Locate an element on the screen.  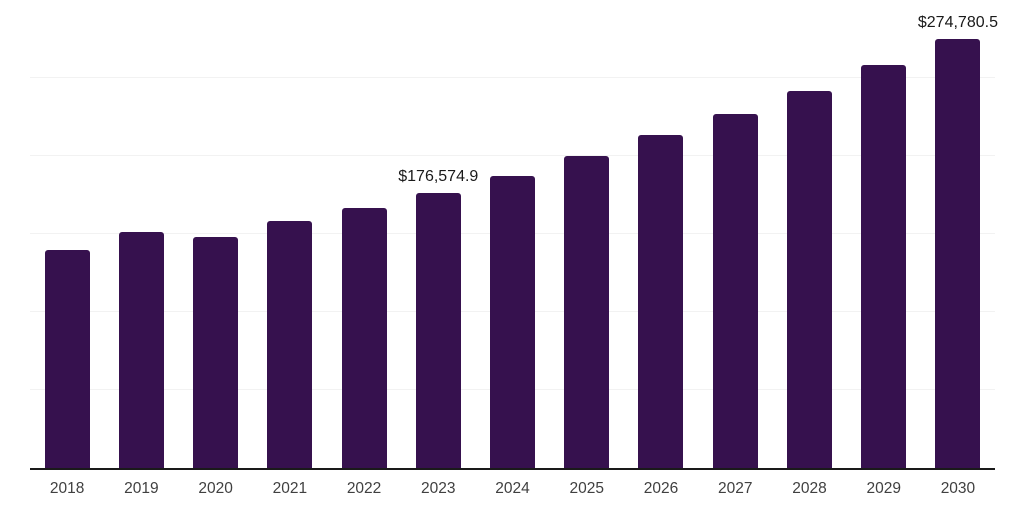
bar-2022 is located at coordinates (364, 337).